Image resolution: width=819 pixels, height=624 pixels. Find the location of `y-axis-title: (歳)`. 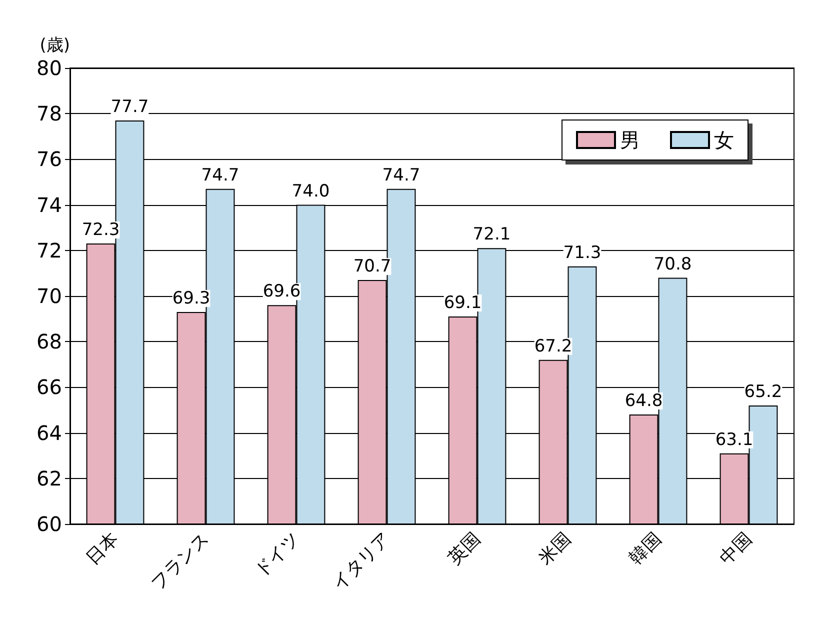

y-axis-title: (歳) is located at coordinates (55, 46).